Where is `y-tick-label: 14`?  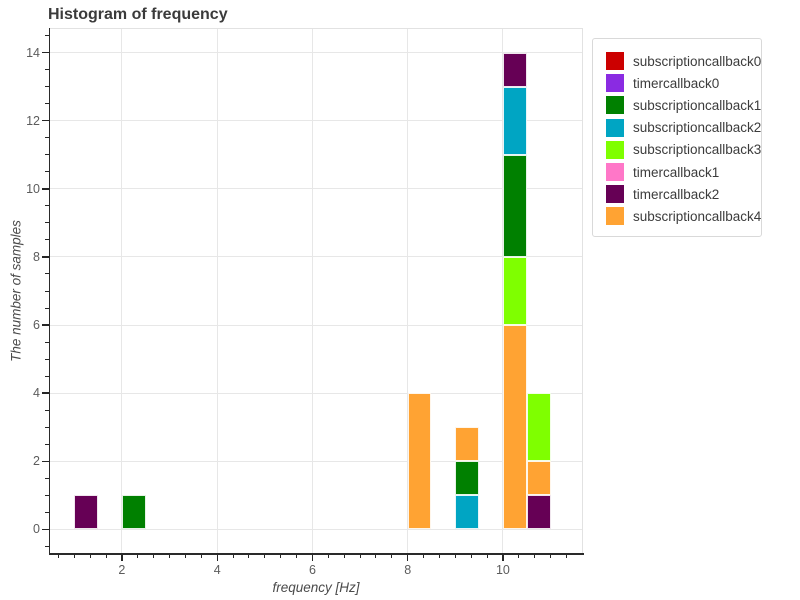
y-tick-label: 14 is located at coordinates (33, 52).